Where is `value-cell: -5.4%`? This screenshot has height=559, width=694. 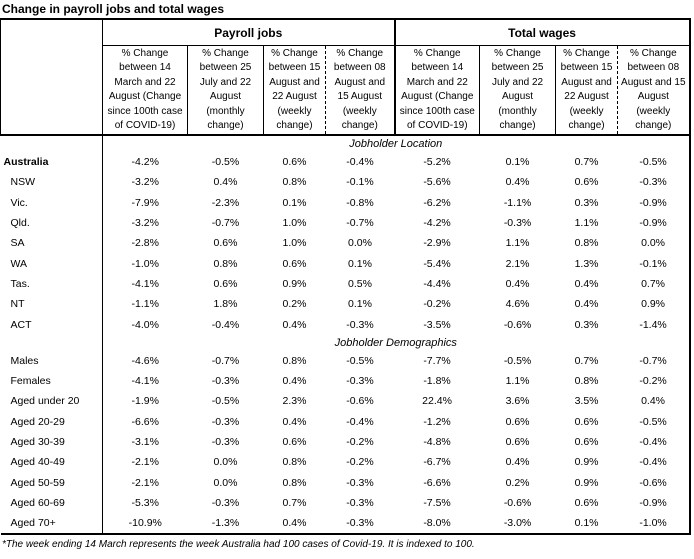 value-cell: -5.4% is located at coordinates (437, 263).